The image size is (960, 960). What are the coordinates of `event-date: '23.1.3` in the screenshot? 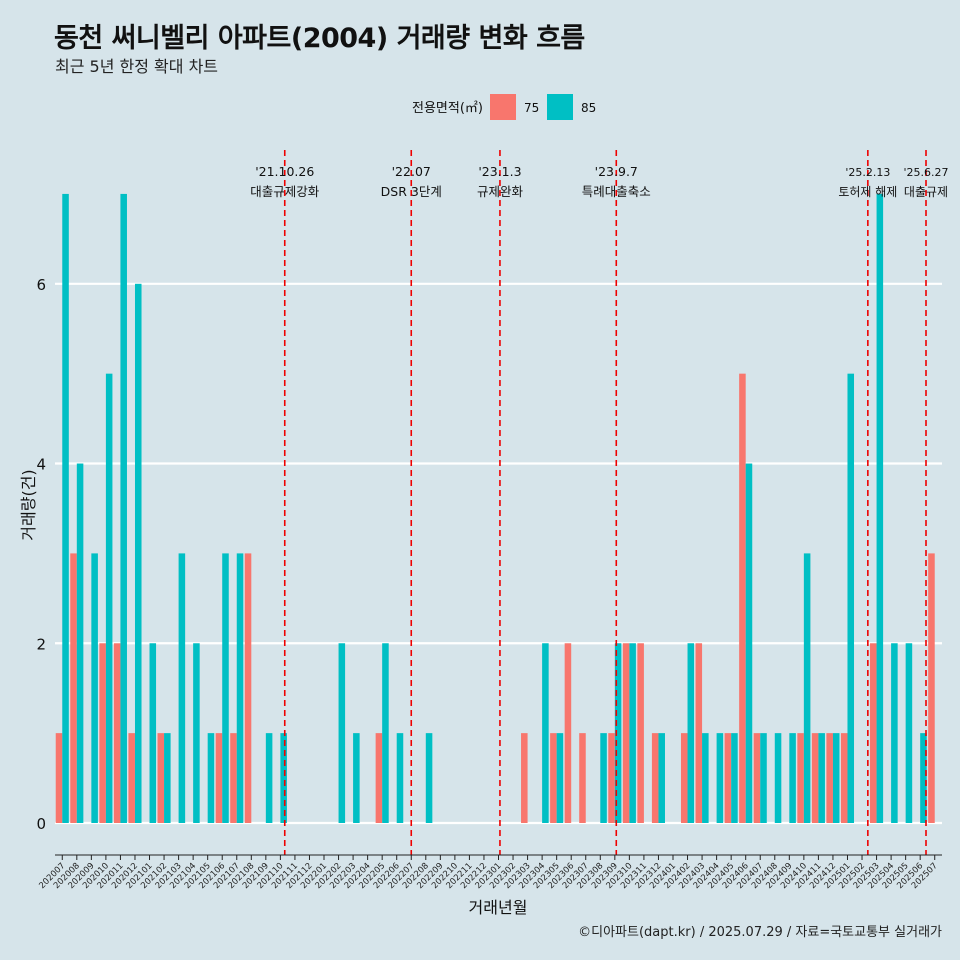 It's located at (499, 171).